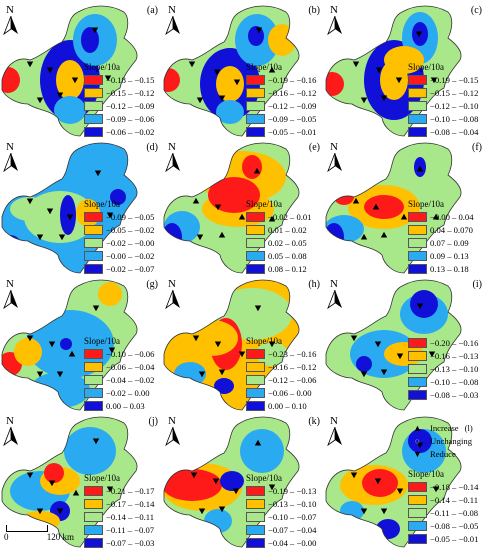 This screenshot has height=550, width=486. I want to click on legend-range: −0.16 – −0.13, so click(454, 355).